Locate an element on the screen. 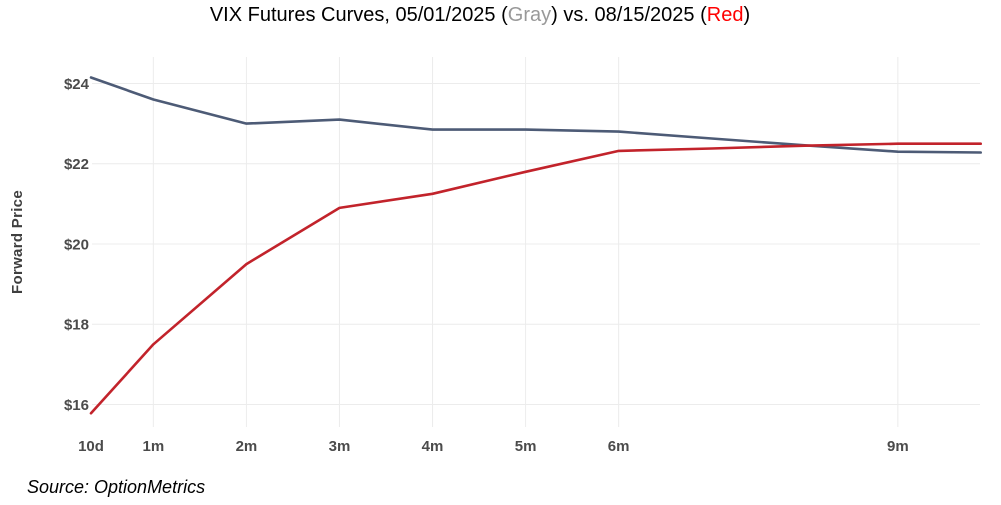 The width and height of the screenshot is (1001, 505). x-tick-label: 1m is located at coordinates (154, 446).